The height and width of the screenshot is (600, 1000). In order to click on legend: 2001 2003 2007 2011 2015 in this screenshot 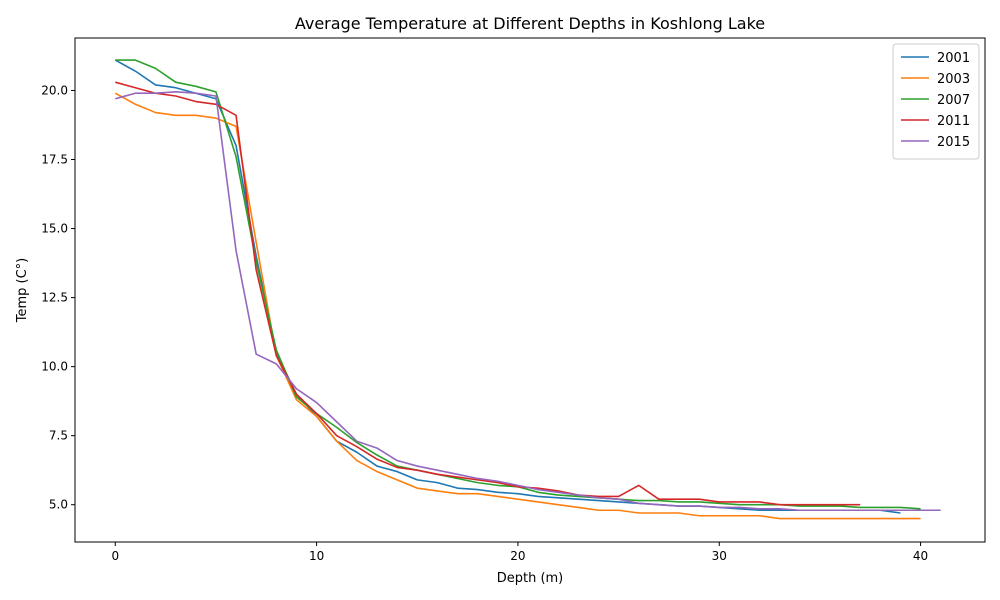, I will do `click(936, 101)`.